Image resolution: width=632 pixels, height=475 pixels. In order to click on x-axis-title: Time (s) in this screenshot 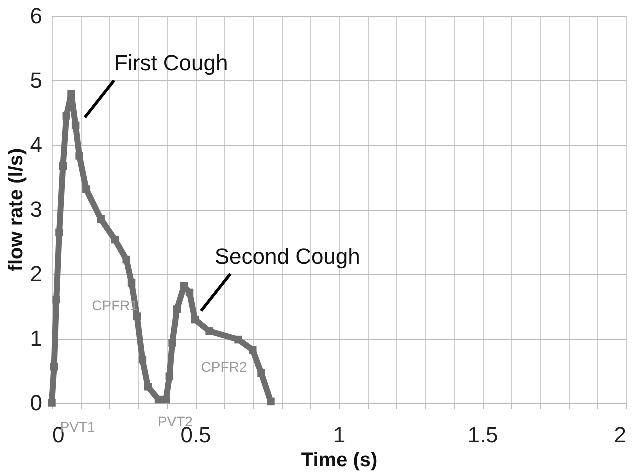, I will do `click(339, 461)`.